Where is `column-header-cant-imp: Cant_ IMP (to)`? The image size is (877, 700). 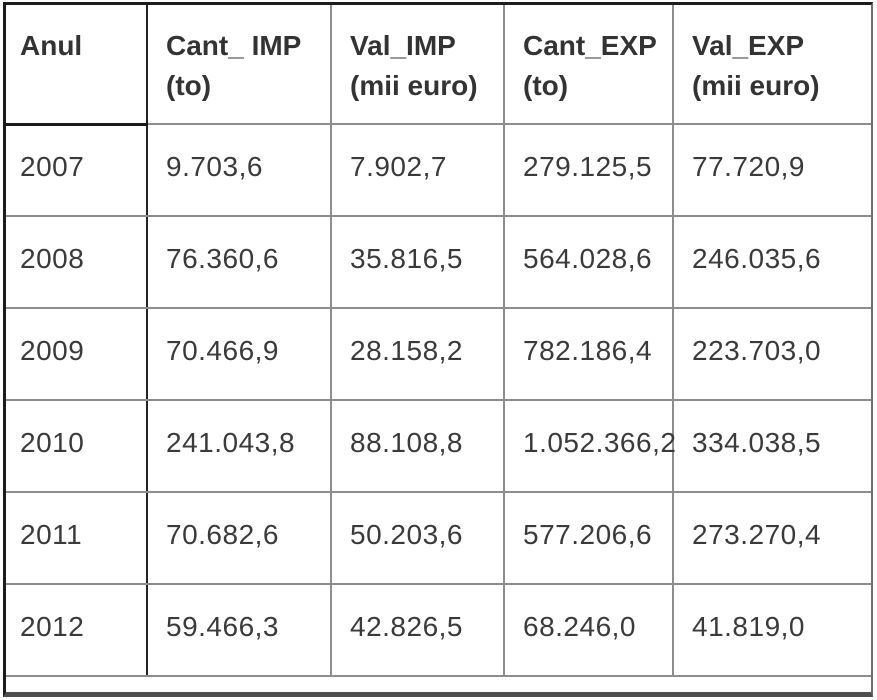 column-header-cant-imp: Cant_ IMP (to) is located at coordinates (239, 65).